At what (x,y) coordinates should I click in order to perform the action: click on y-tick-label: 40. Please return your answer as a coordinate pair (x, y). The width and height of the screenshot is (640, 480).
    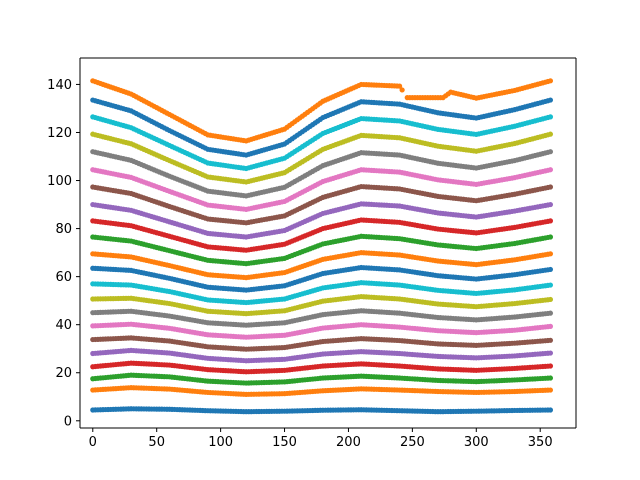
    Looking at the image, I should click on (63, 325).